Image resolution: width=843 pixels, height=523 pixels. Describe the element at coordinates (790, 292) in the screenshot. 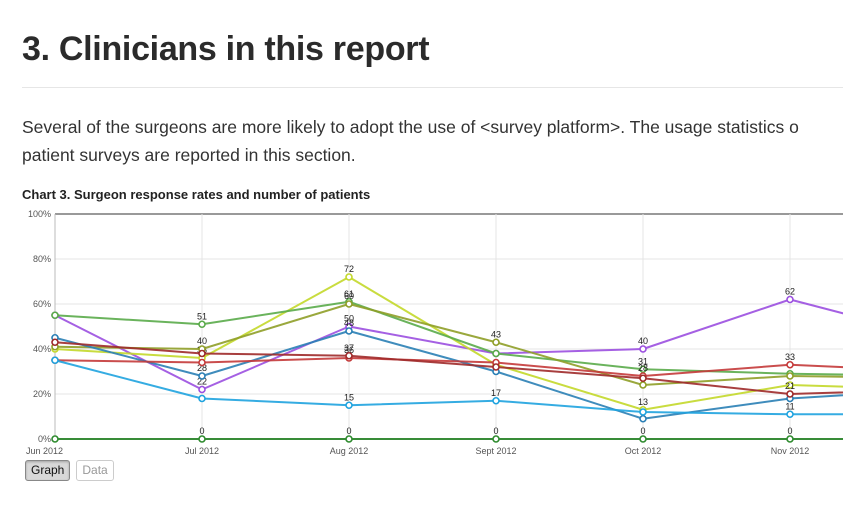

I see `data-label: 62` at that location.